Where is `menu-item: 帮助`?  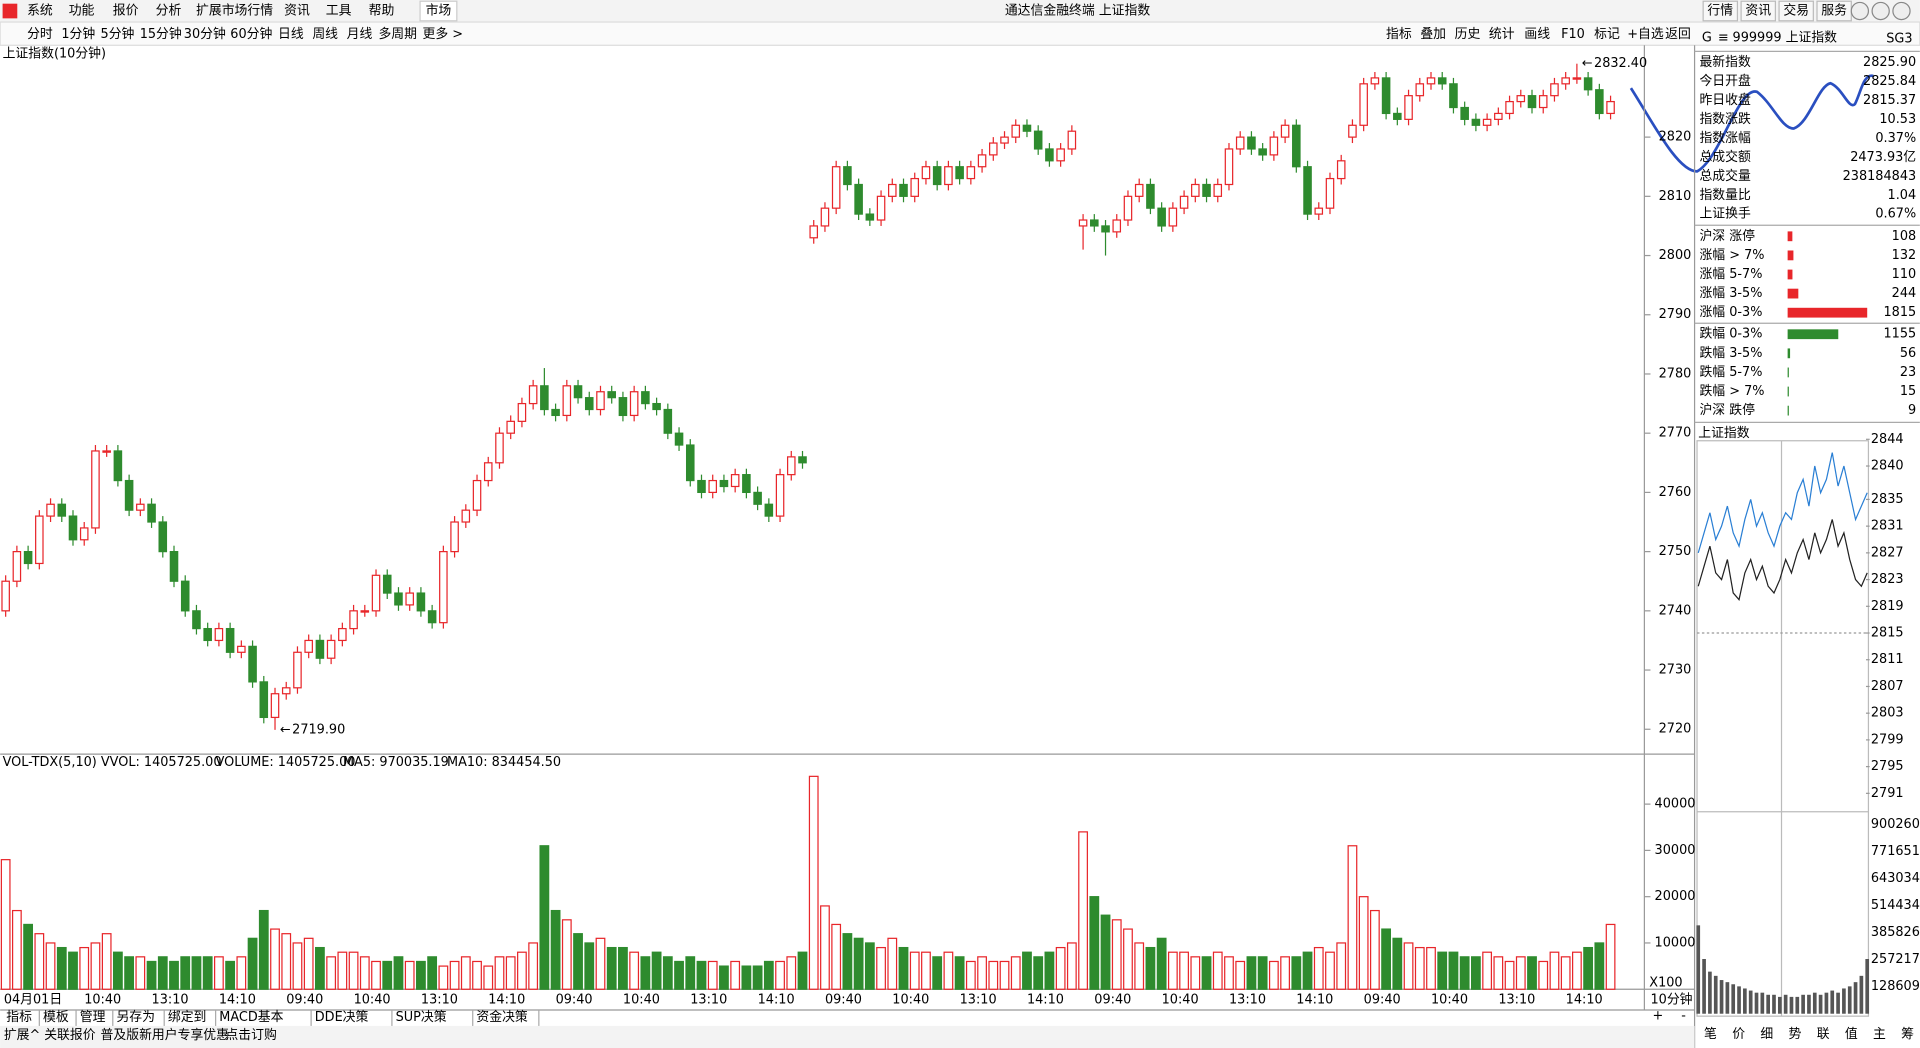
menu-item: 帮助 is located at coordinates (382, 11).